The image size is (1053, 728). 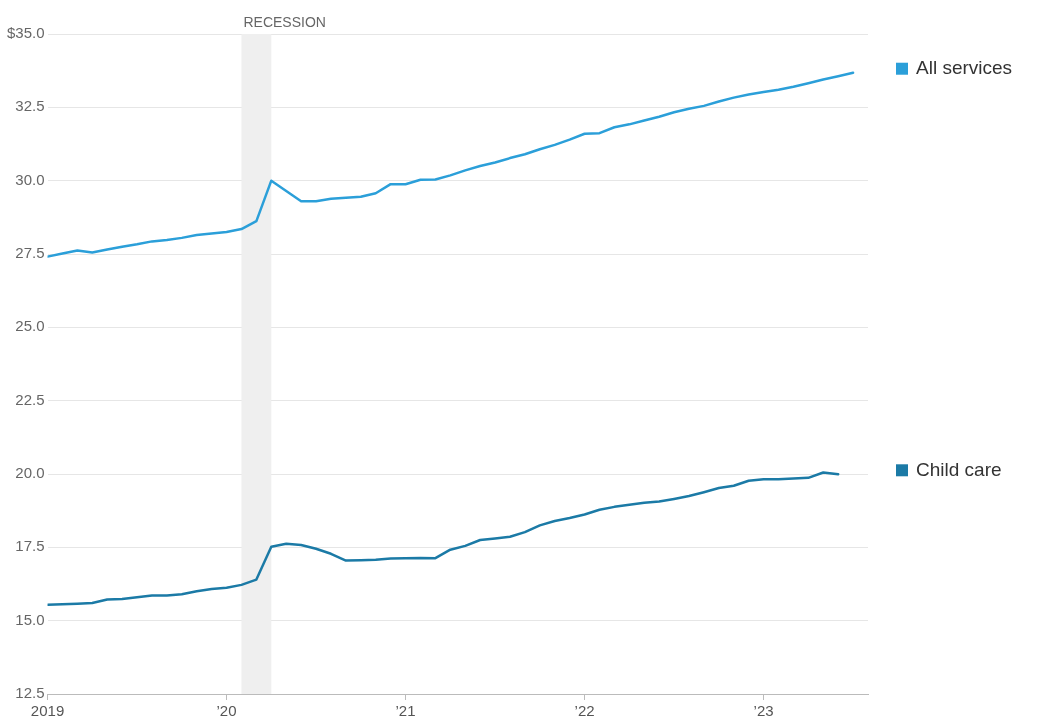 What do you see at coordinates (30, 106) in the screenshot?
I see `y-tick-label: 32.5` at bounding box center [30, 106].